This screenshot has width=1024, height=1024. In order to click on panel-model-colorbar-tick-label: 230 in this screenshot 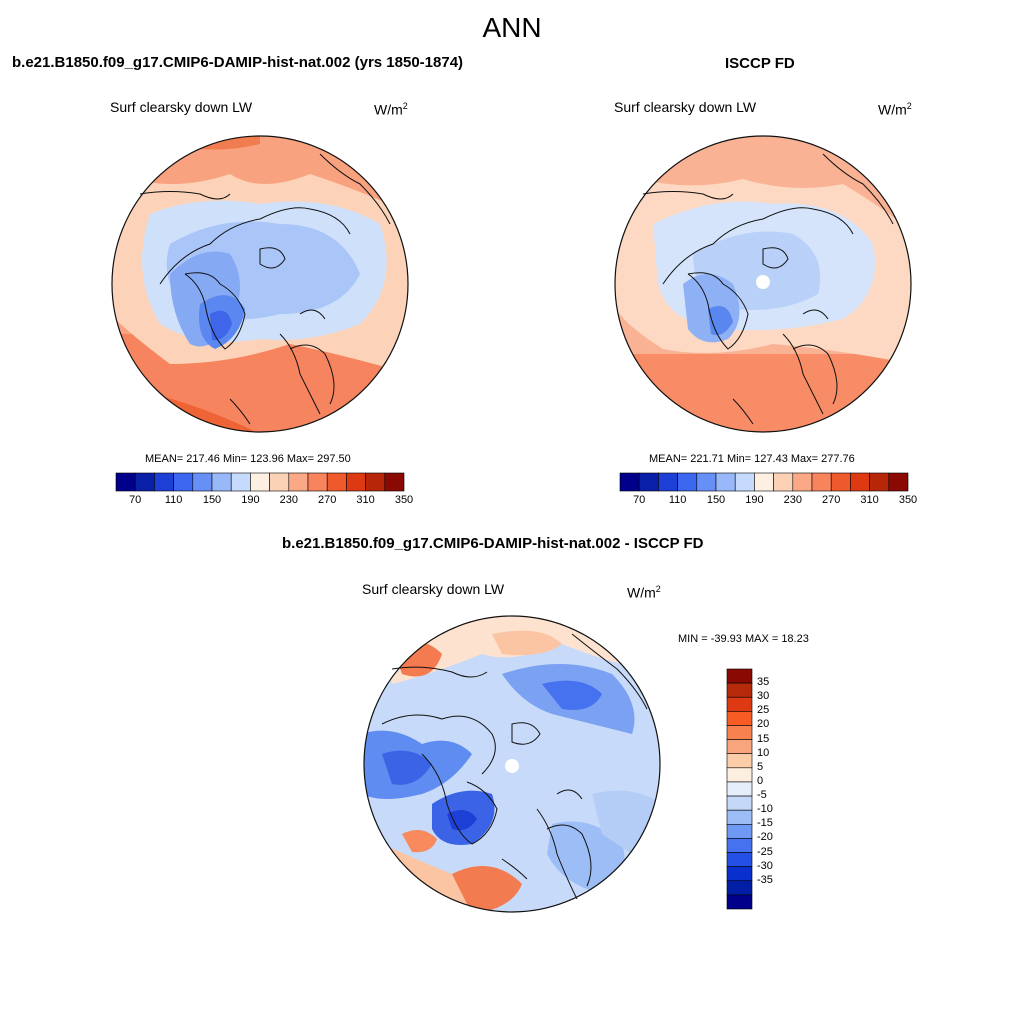, I will do `click(288, 500)`.